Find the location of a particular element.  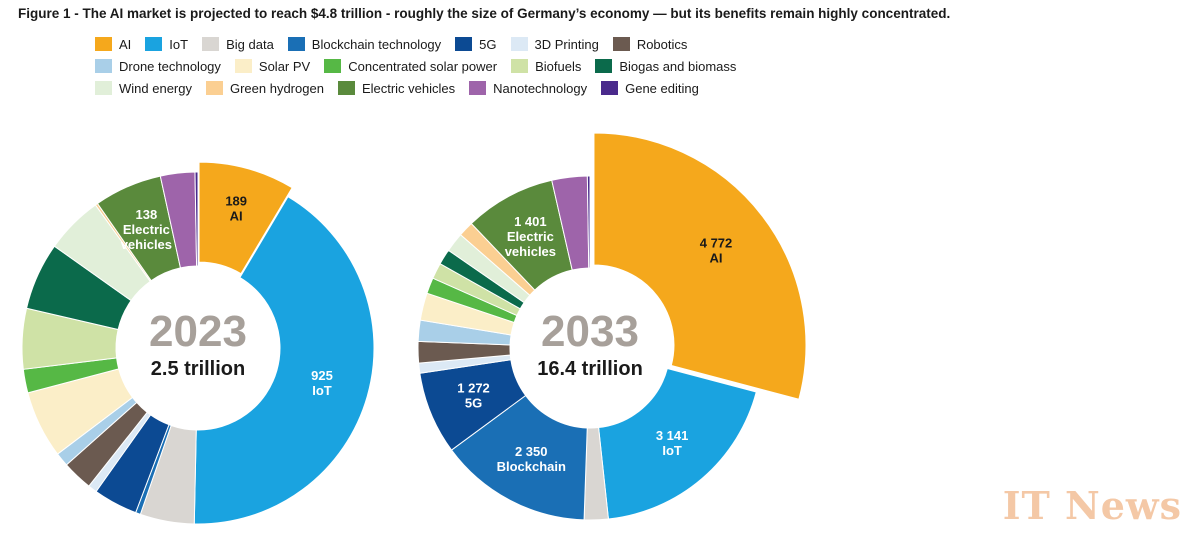

legend-label: Gene editing is located at coordinates (662, 88).